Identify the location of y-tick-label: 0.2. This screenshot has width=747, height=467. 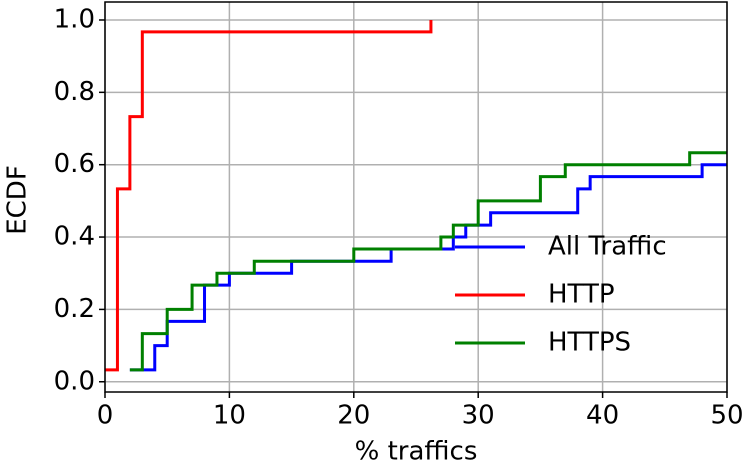
(74, 309).